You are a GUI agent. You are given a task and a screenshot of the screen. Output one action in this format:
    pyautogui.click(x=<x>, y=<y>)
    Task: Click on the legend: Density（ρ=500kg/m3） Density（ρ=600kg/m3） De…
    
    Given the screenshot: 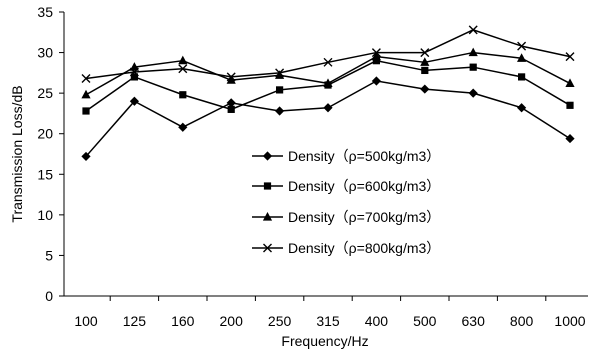 What is the action you would take?
    pyautogui.click(x=346, y=202)
    